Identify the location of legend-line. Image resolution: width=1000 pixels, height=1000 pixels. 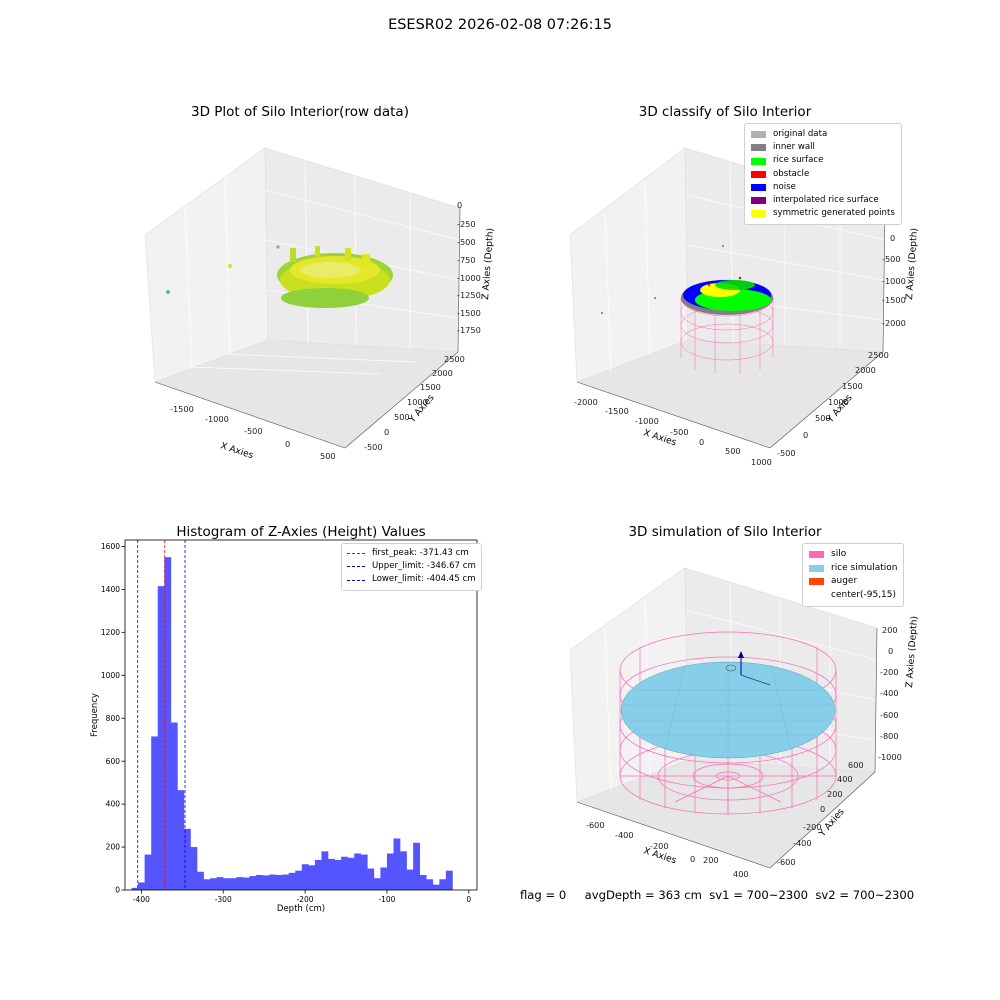
(356, 567).